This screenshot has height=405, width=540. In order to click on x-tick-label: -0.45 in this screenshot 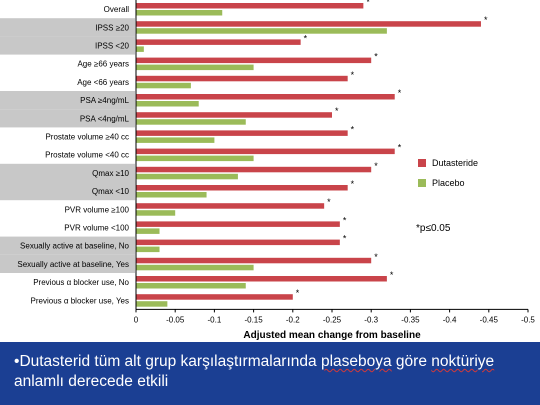, I will do `click(489, 319)`.